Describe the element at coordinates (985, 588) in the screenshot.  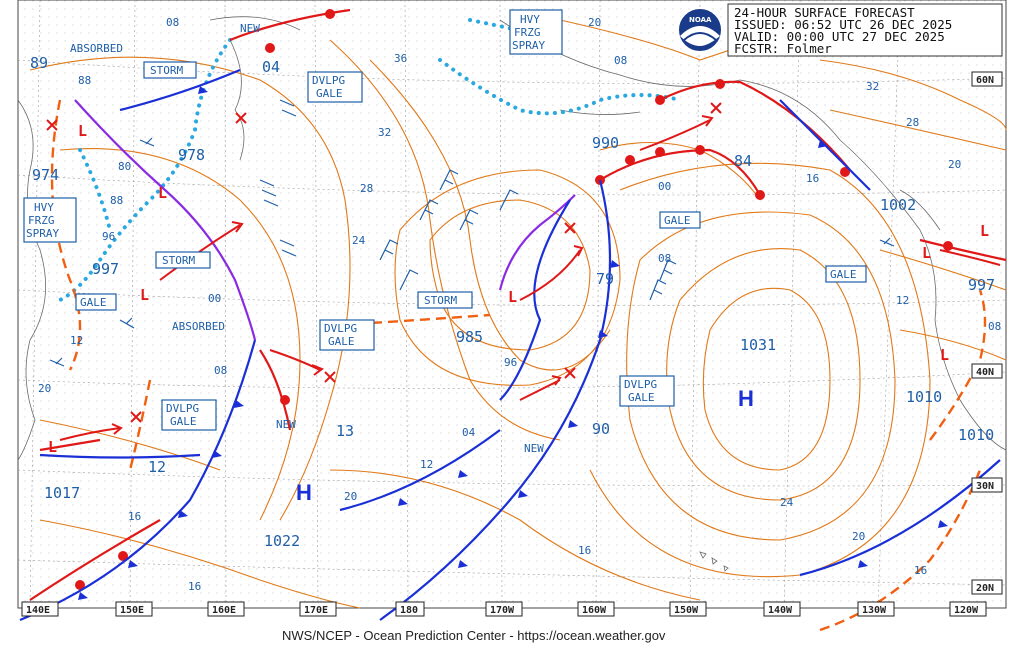
I see `svg-text: 20N` at that location.